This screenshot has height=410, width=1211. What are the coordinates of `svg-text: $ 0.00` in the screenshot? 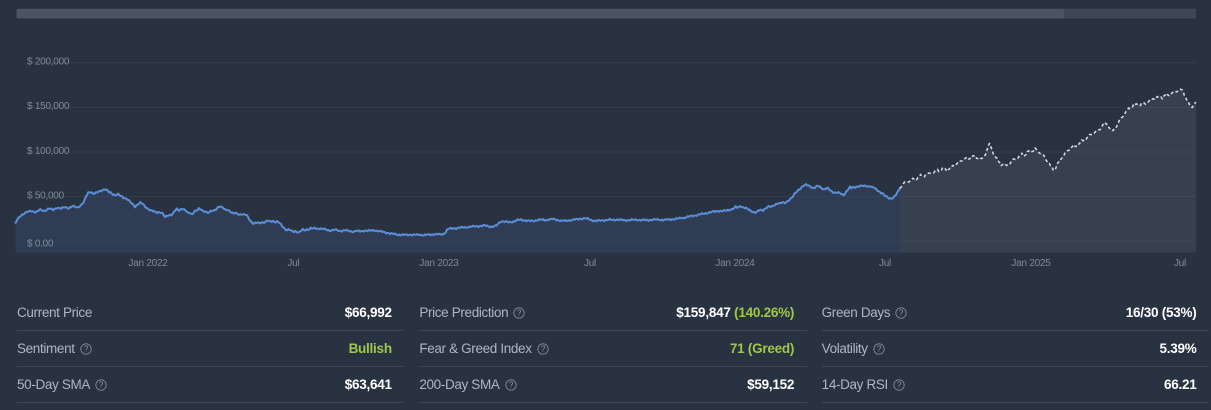 It's located at (40, 243).